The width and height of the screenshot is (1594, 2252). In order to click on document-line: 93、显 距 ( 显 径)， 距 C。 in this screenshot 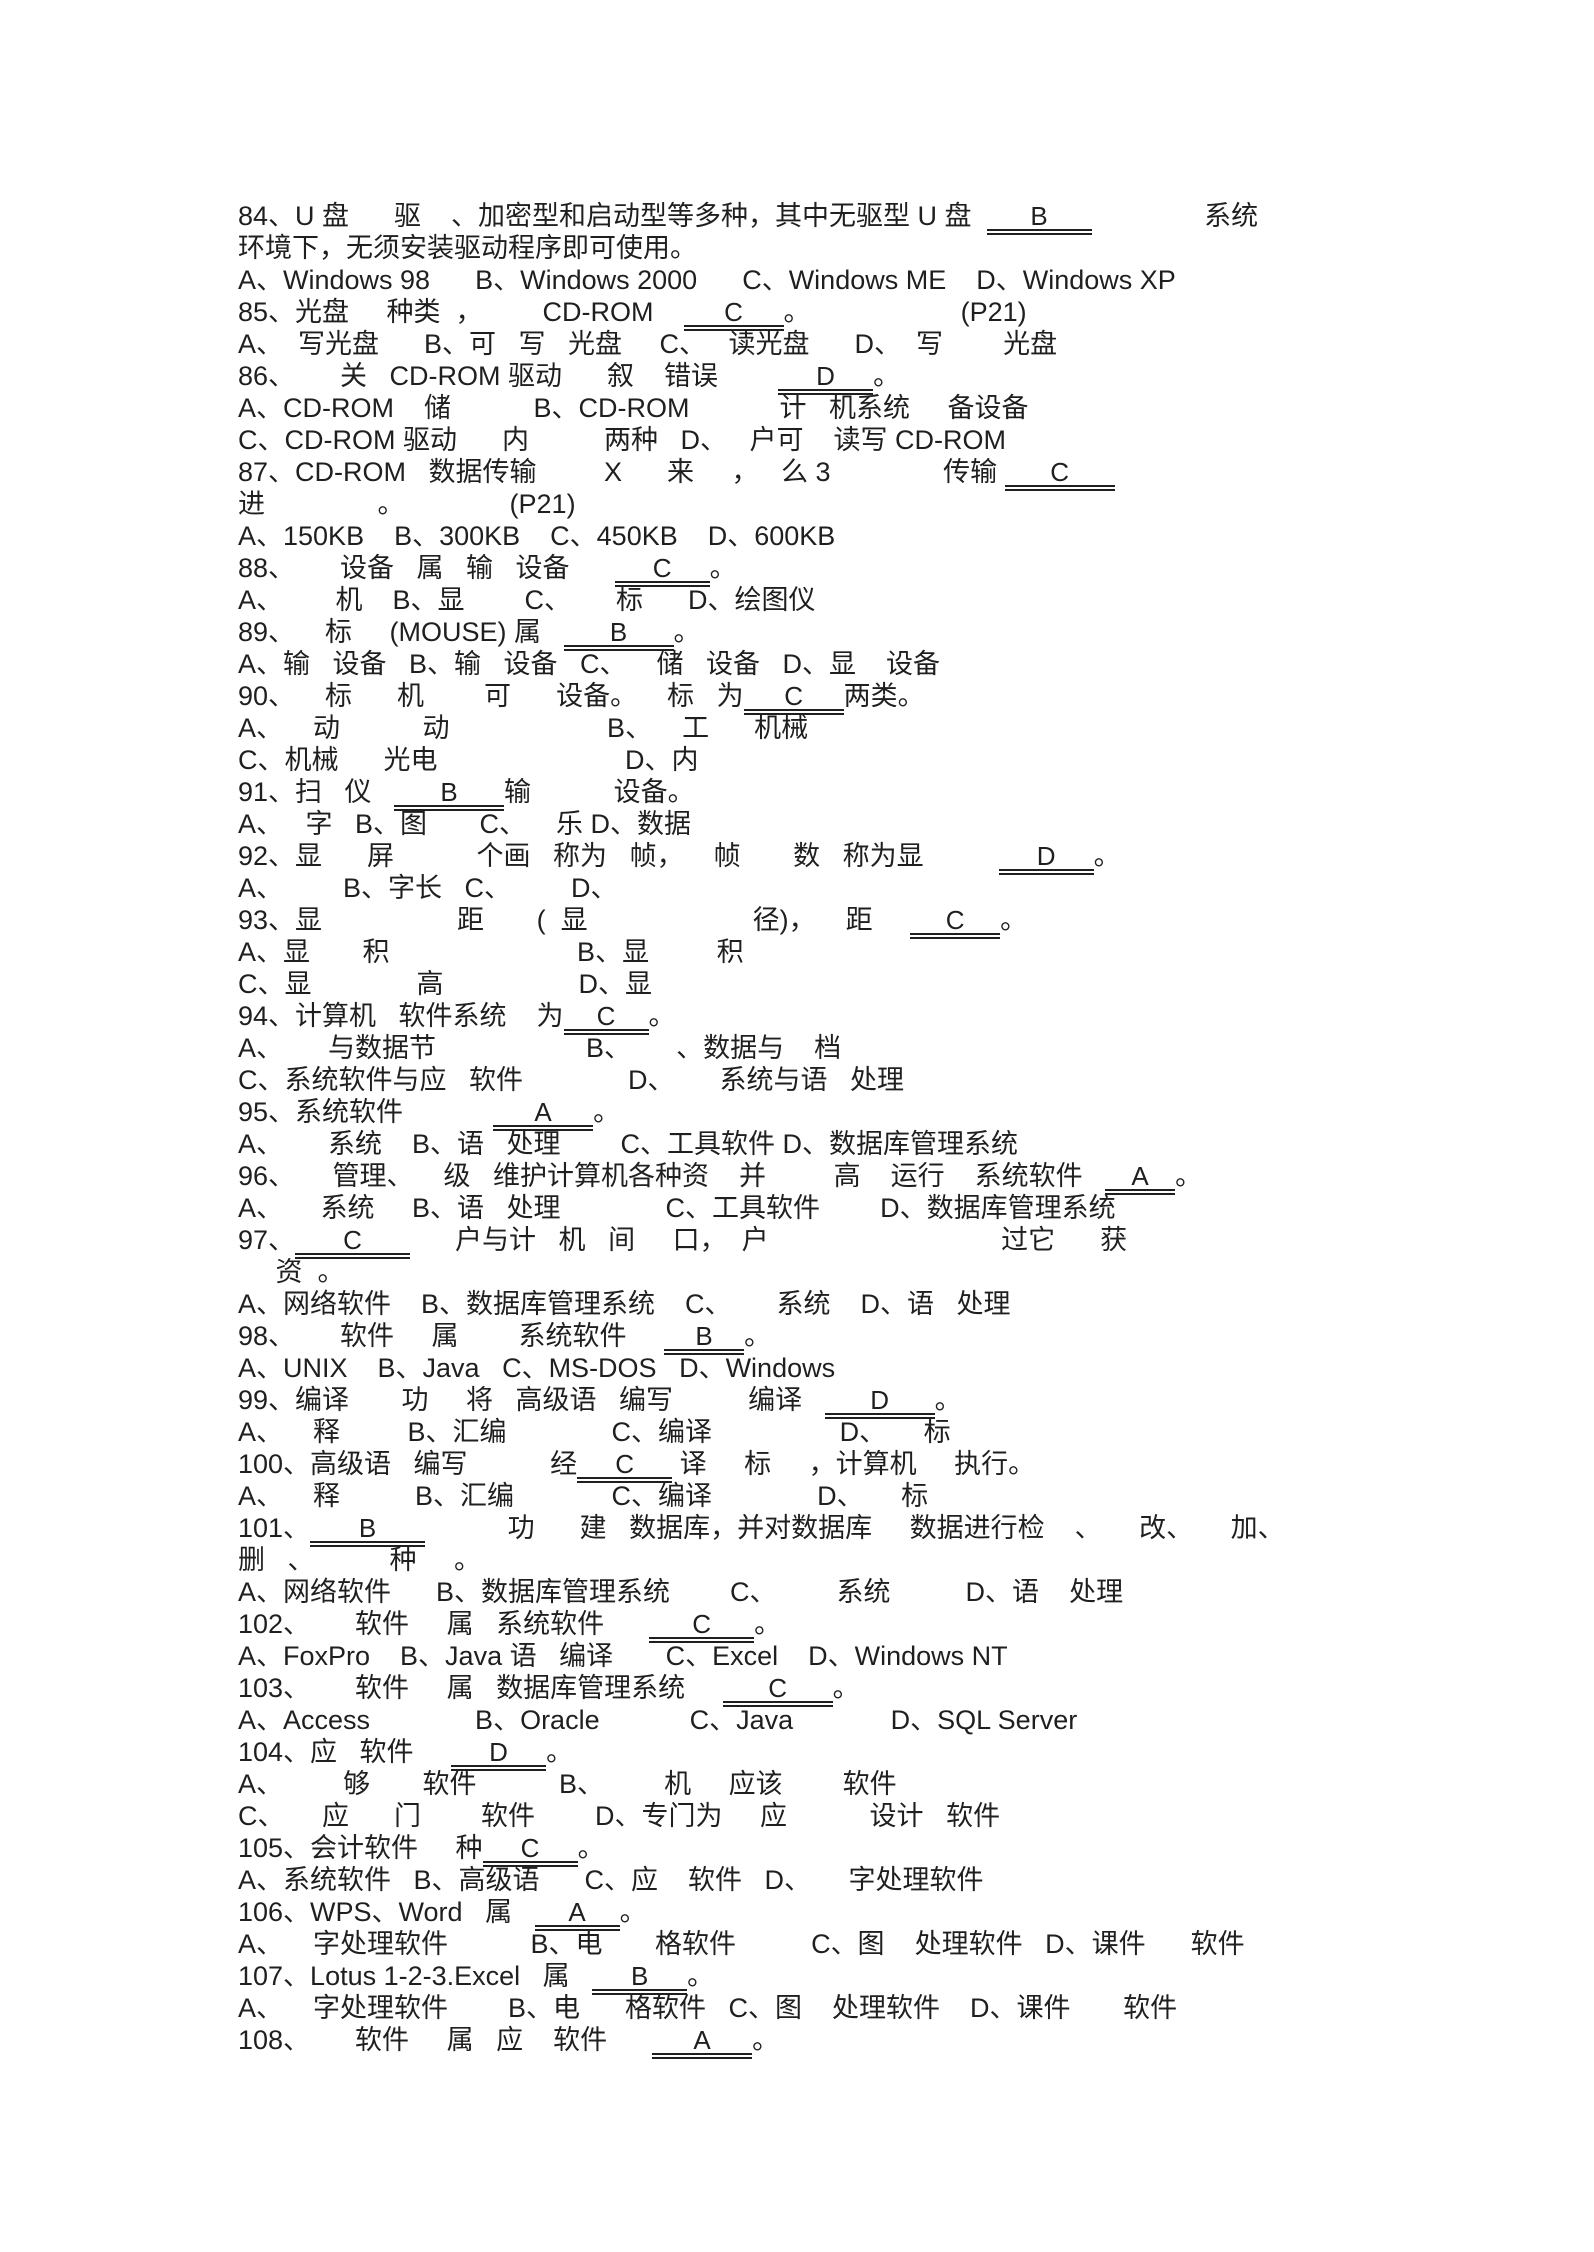, I will do `click(896, 921)`.